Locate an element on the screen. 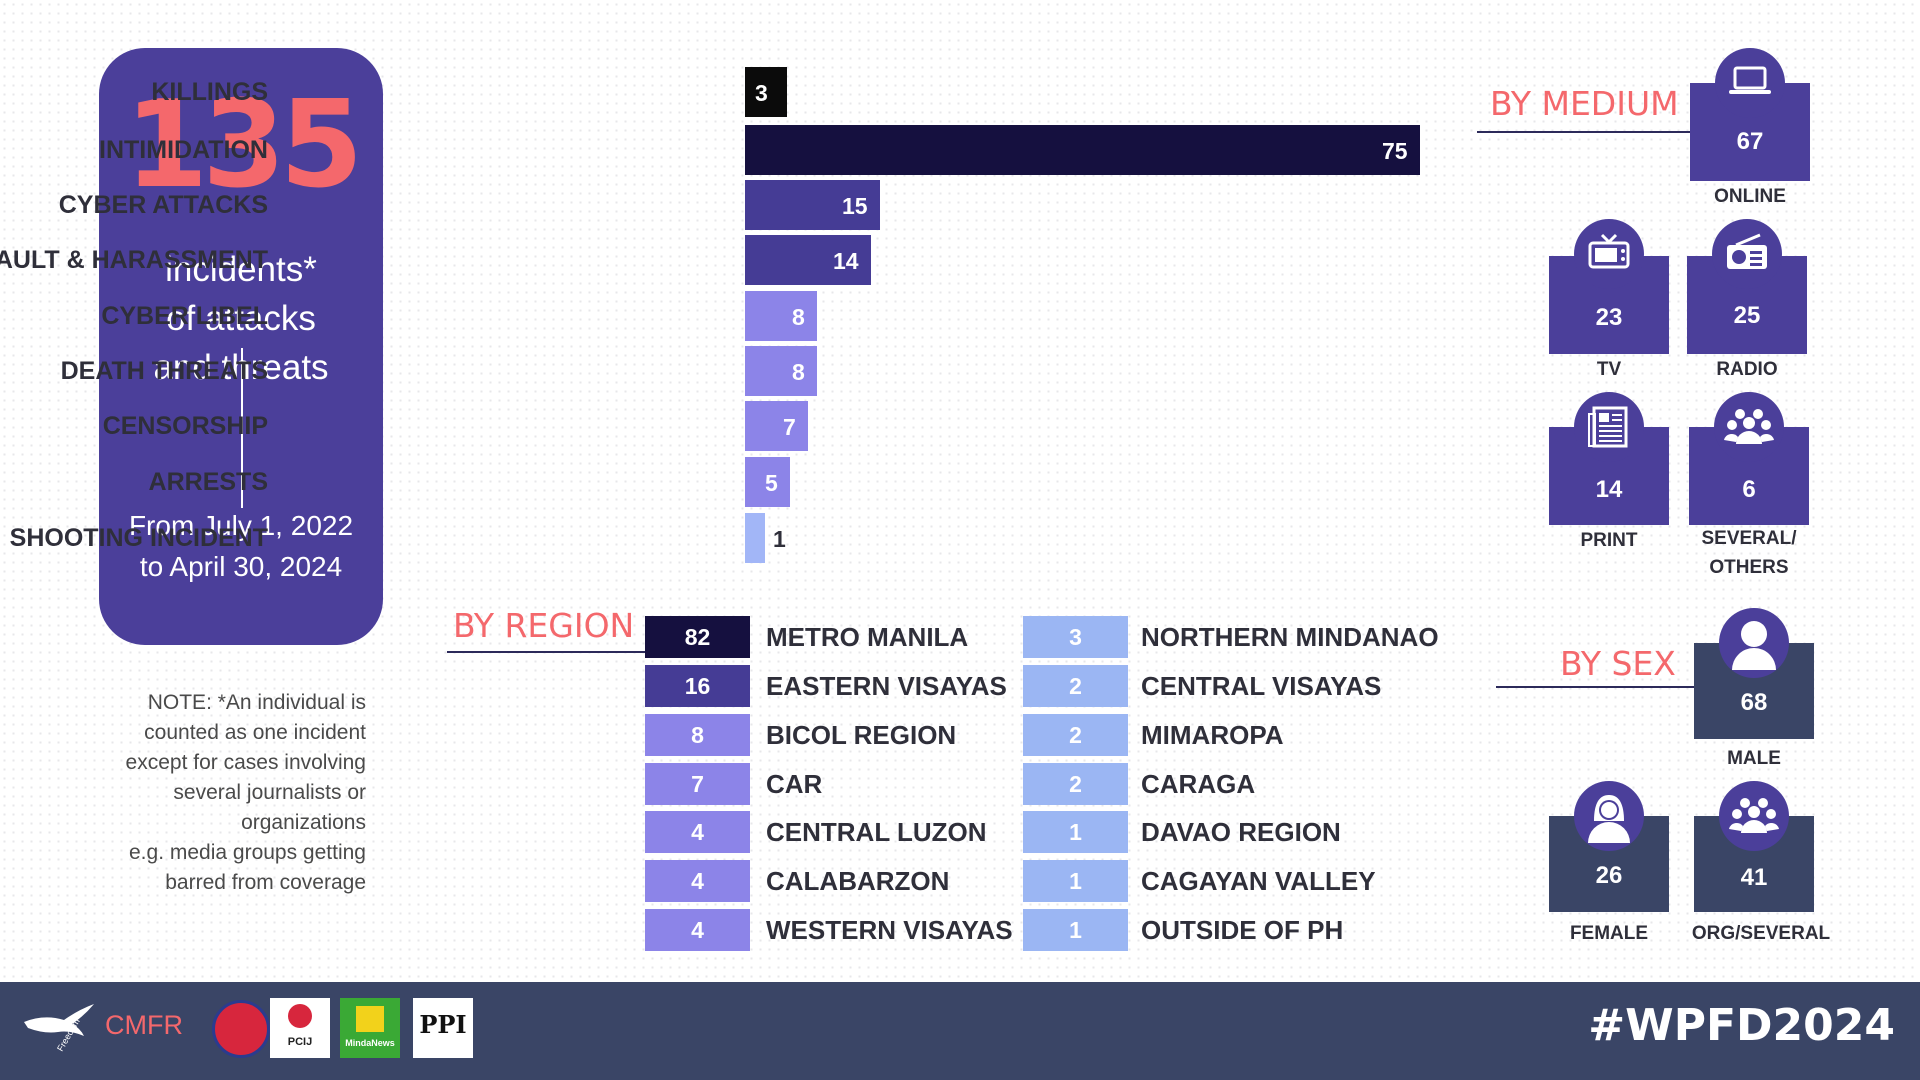 This screenshot has width=1920, height=1080. bar-label: SHOOTING INCIDENT is located at coordinates (138, 538).